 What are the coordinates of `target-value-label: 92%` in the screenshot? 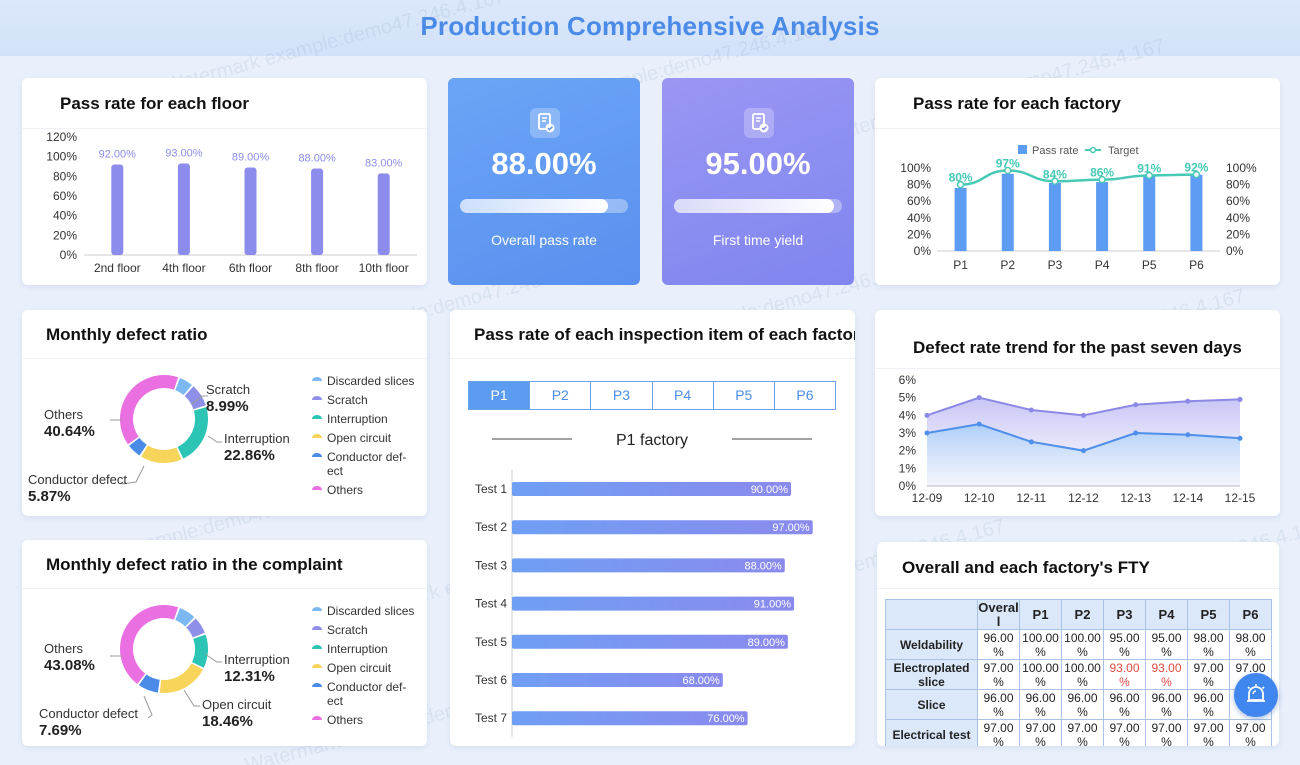 It's located at (1196, 168).